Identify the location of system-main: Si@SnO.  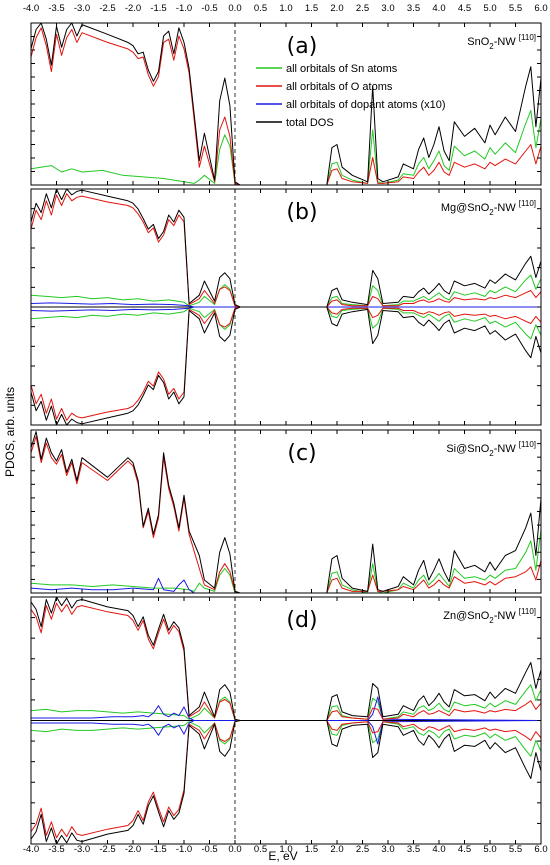
(467, 449).